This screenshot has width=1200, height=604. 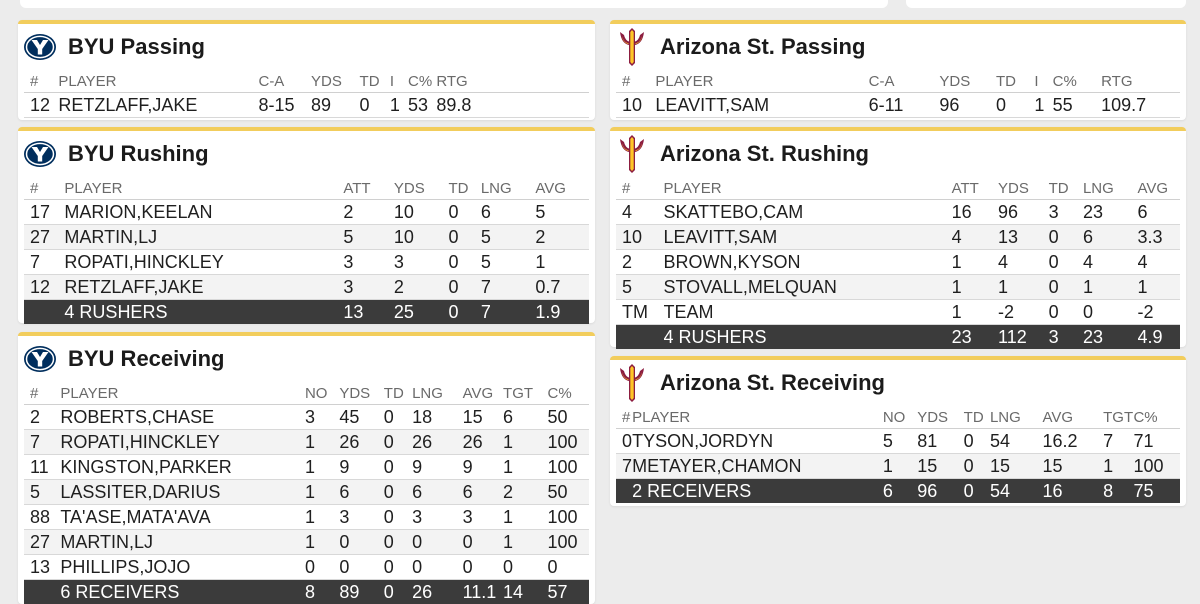 What do you see at coordinates (808, 287) in the screenshot?
I see `player-name: STOVALL,MELQUAN` at bounding box center [808, 287].